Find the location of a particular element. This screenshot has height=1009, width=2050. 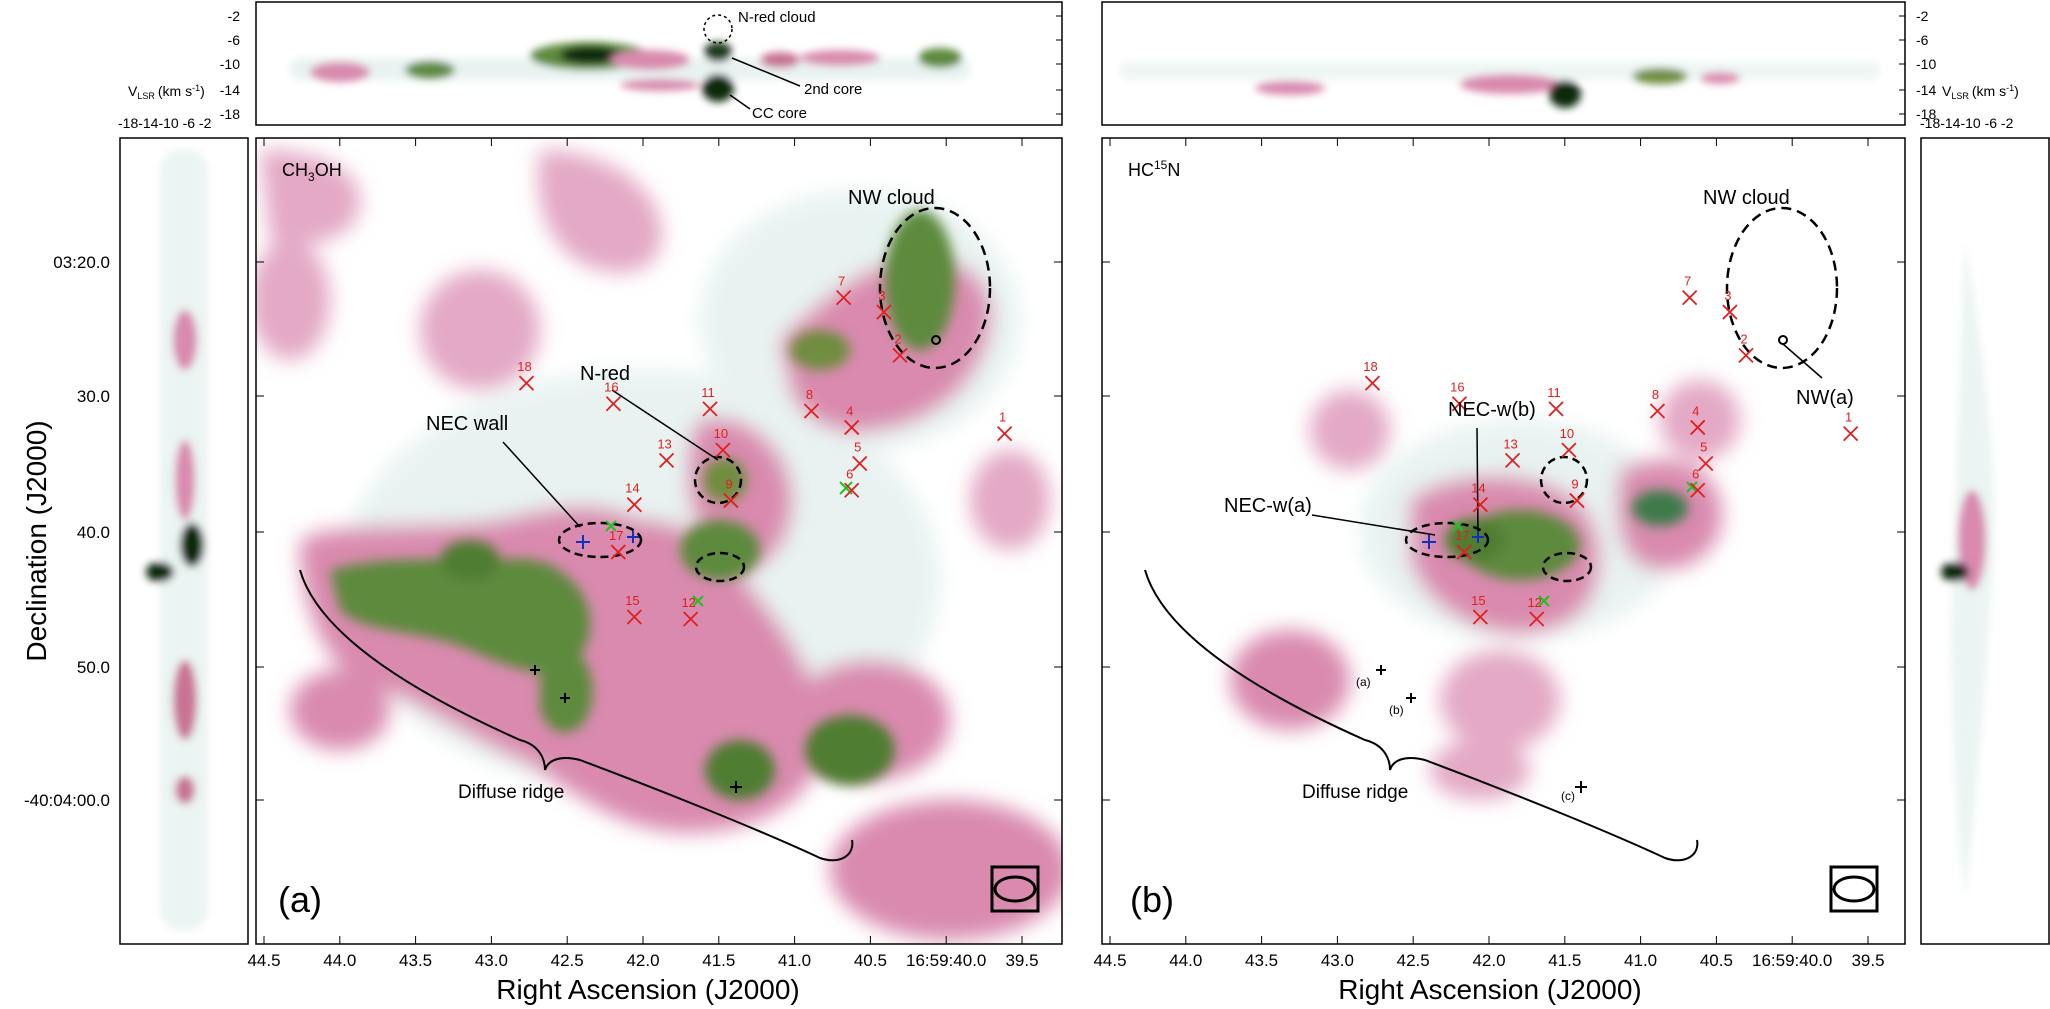

vlsr-tick-left: -18 is located at coordinates (230, 114).